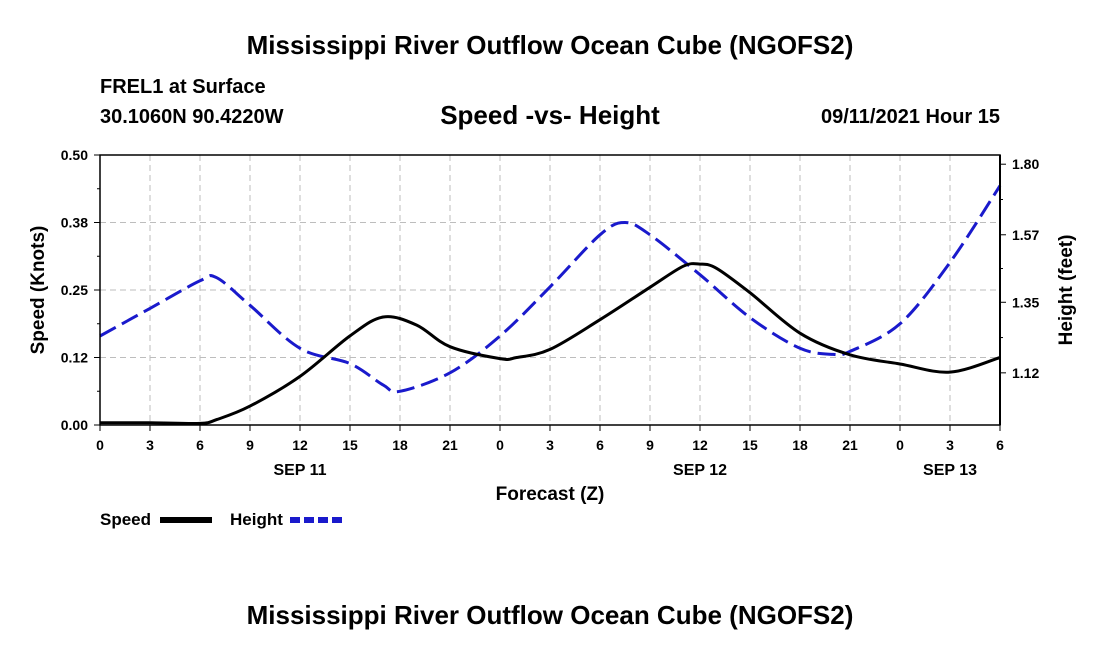  I want to click on forecast-datetime: 09/11/2021 Hour 15, so click(910, 117).